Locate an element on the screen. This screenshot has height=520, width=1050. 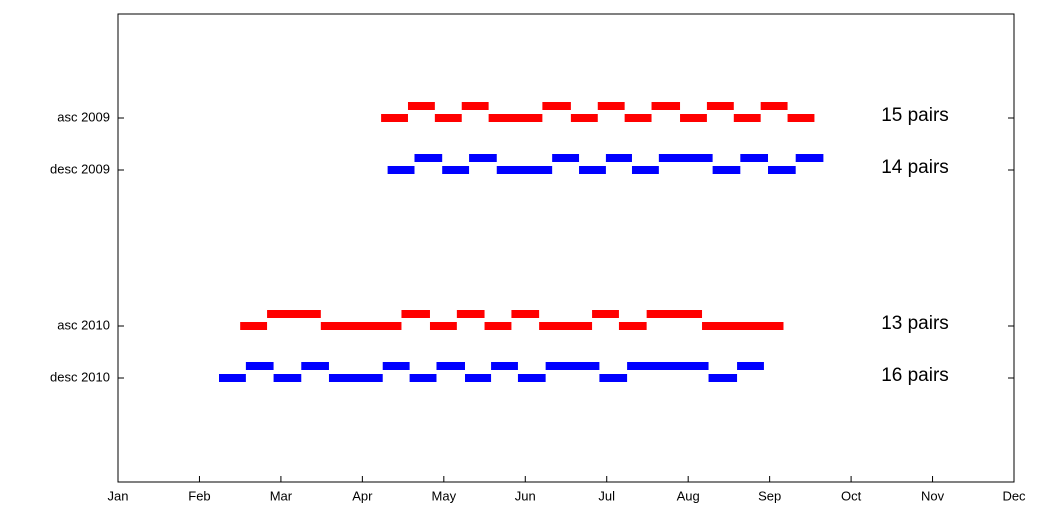
x-tick-label: Jan is located at coordinates (118, 495).